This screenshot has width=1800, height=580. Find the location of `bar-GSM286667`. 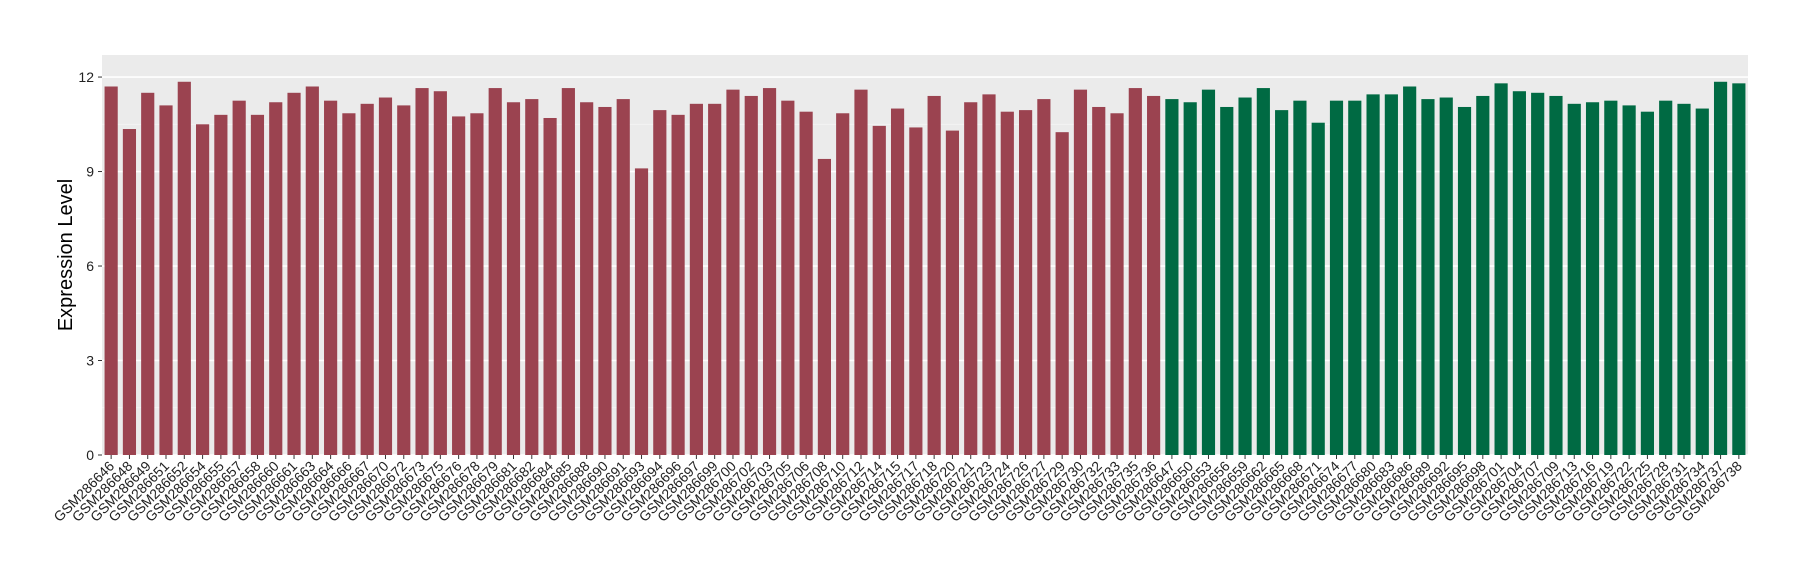

bar-GSM286667 is located at coordinates (367, 279).